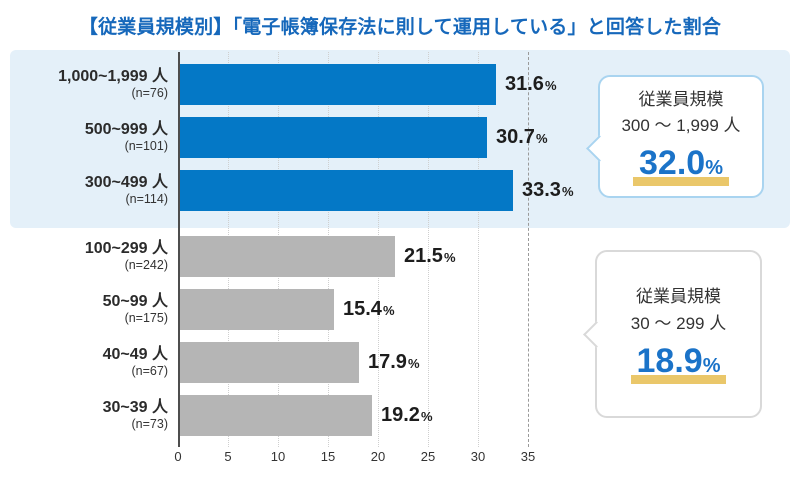  Describe the element at coordinates (135, 408) in the screenshot. I see `category-name: 30~39 人` at that location.